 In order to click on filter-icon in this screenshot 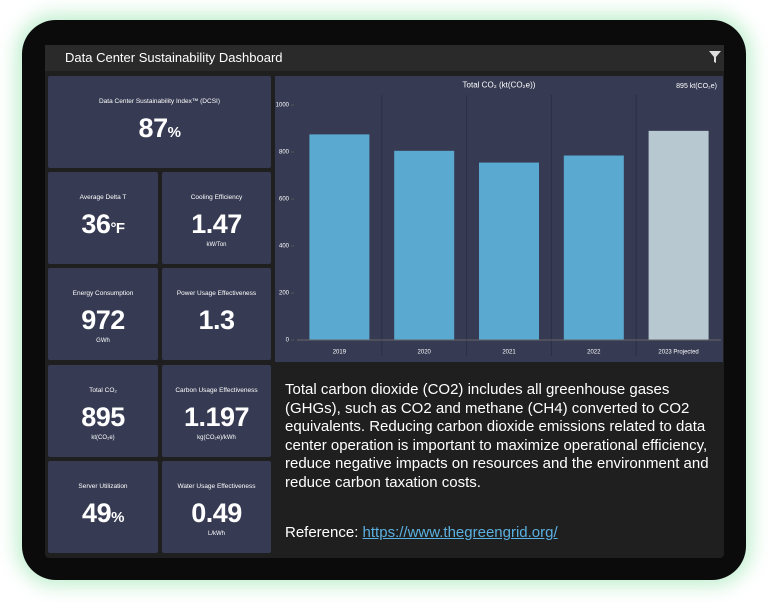, I will do `click(715, 57)`.